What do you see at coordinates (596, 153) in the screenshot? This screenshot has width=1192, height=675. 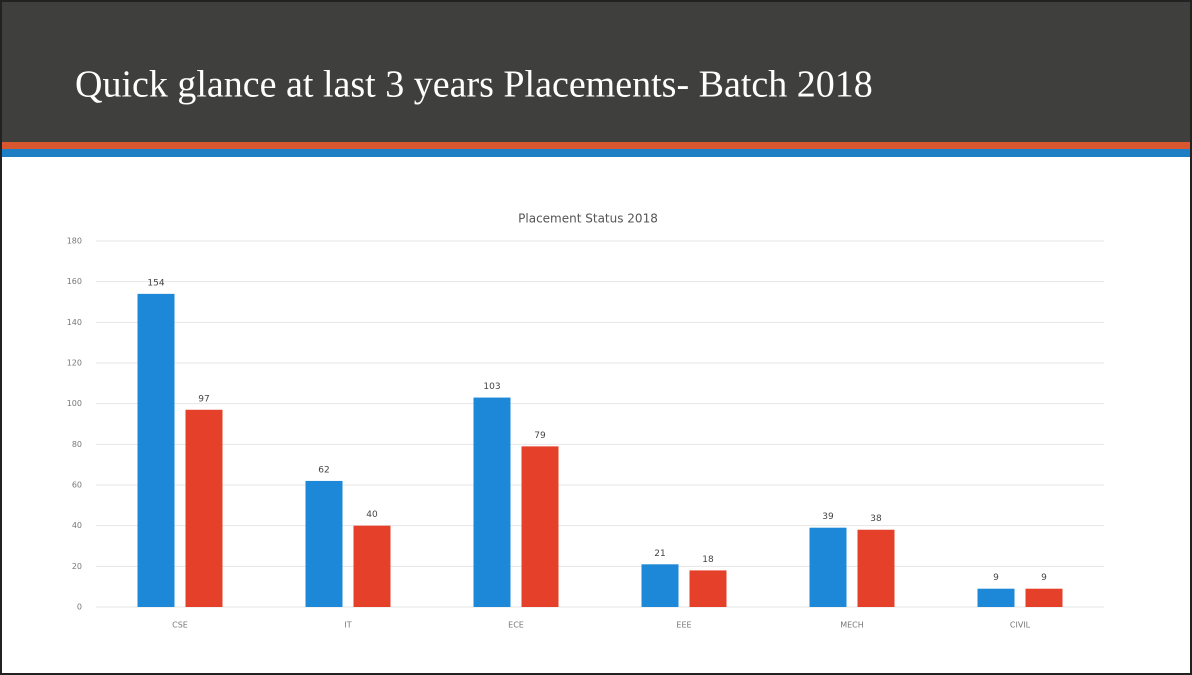 I see `header-stripe-blue` at bounding box center [596, 153].